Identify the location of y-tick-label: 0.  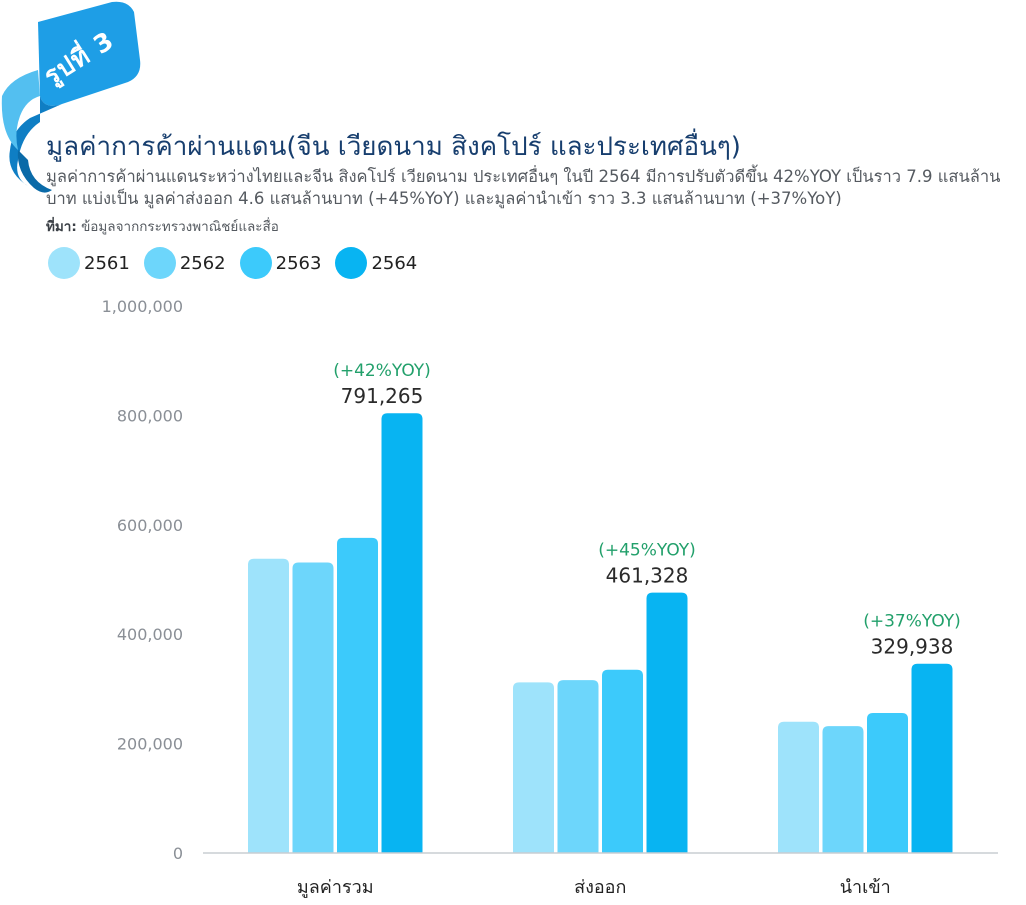
(178, 853).